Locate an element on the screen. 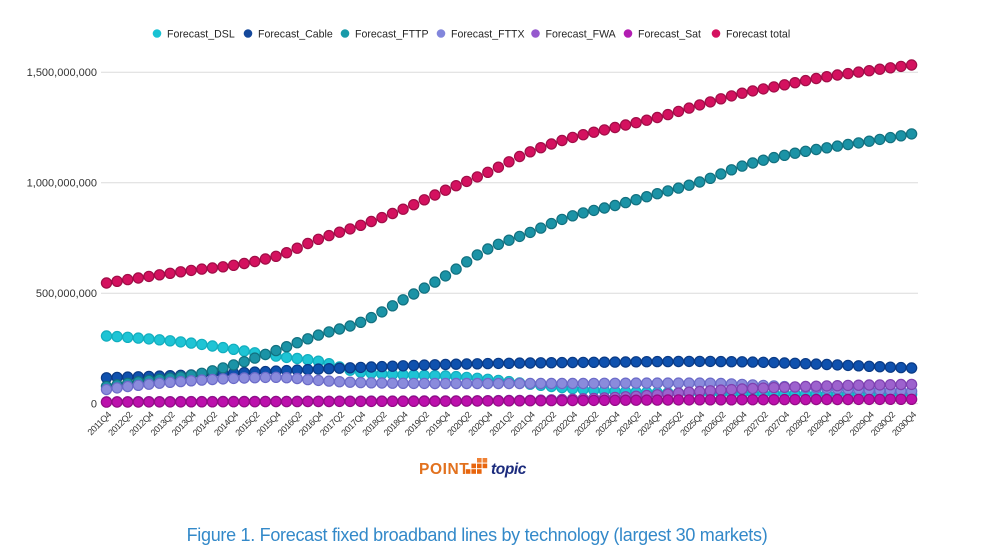  svg-text: 0 is located at coordinates (94, 404).